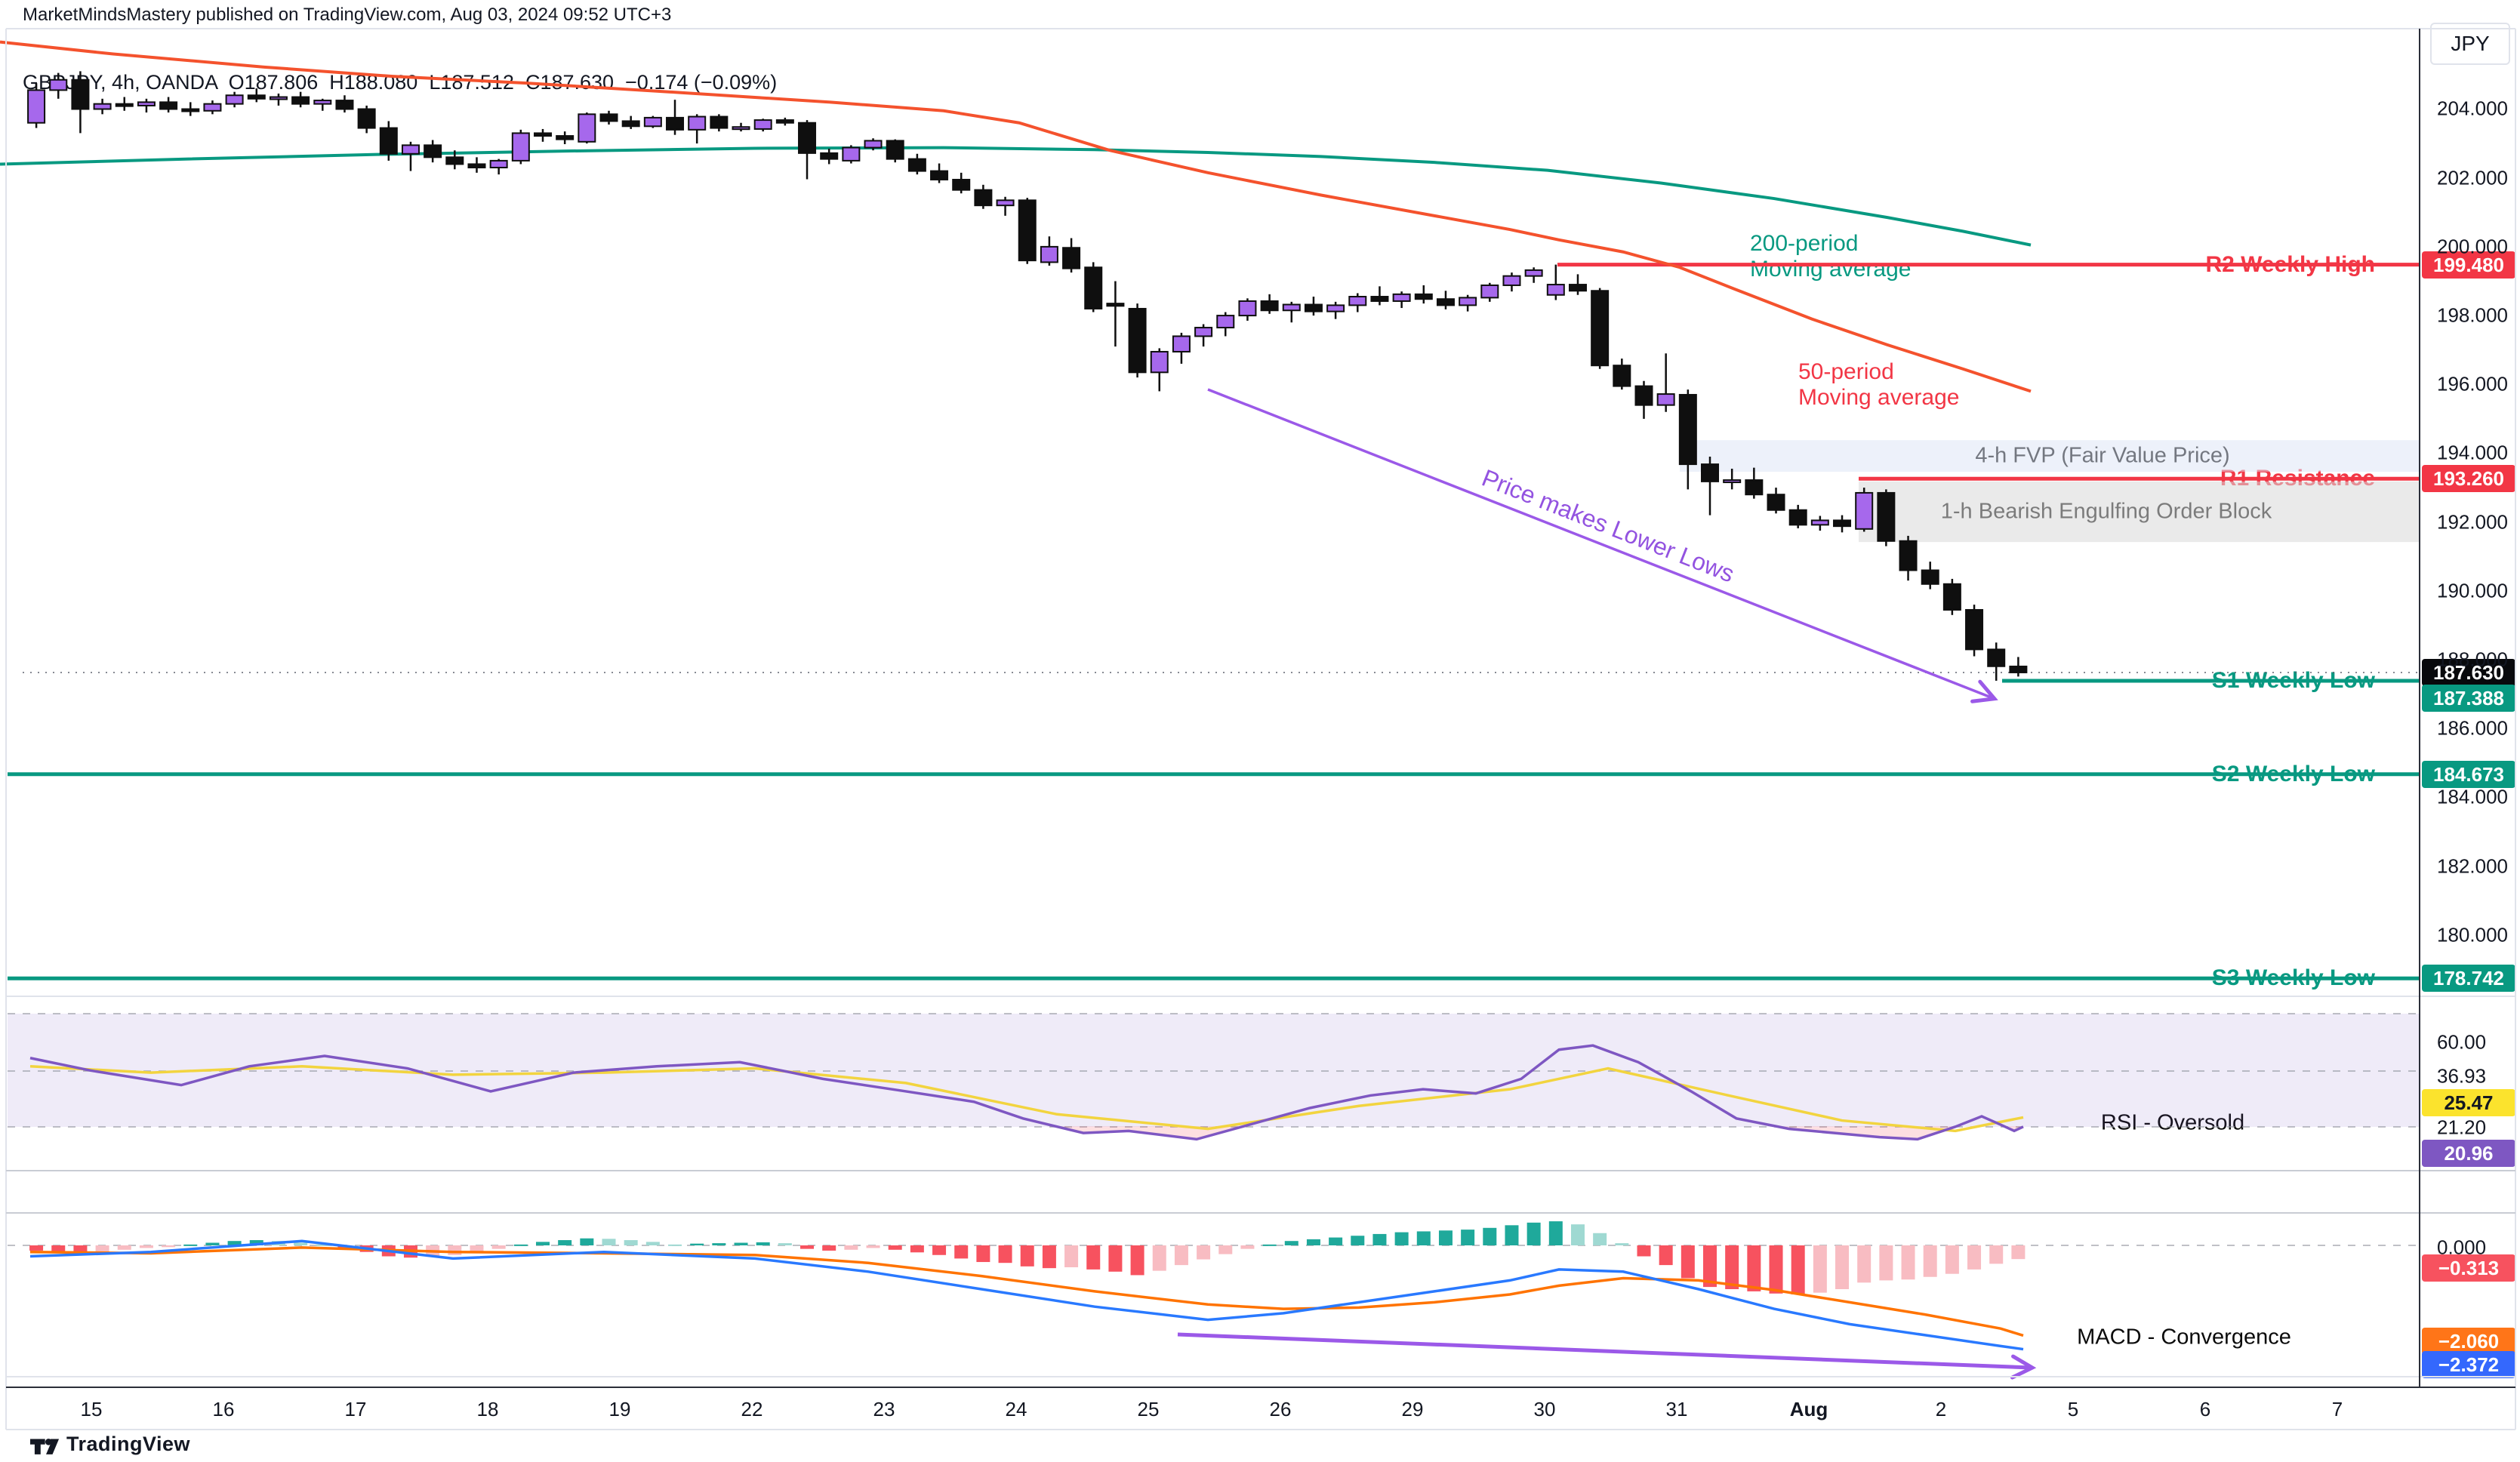  I want to click on price-tick: 196.000, so click(2472, 384).